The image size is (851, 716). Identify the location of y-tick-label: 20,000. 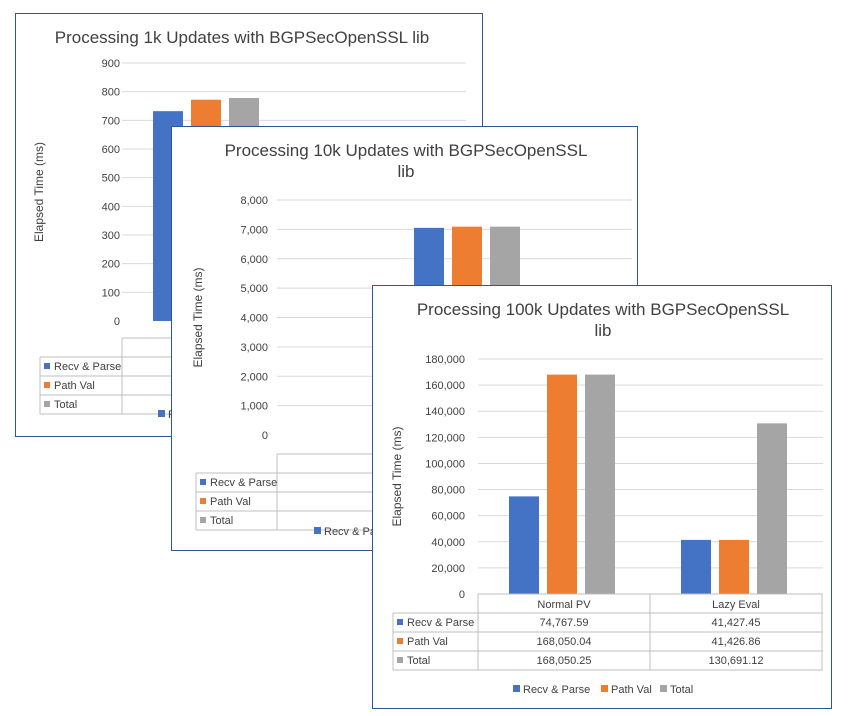
(448, 569).